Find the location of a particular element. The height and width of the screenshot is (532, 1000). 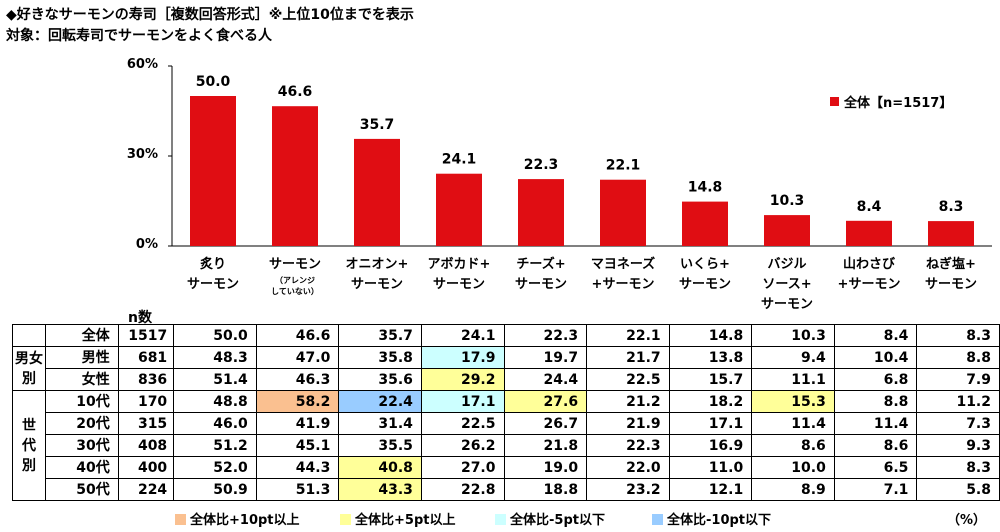

category-label: サーモン （アレンジ していない） is located at coordinates (295, 276).